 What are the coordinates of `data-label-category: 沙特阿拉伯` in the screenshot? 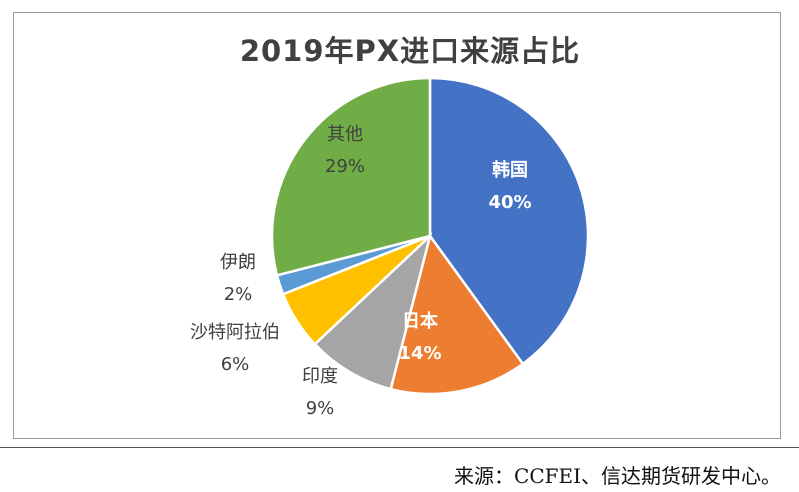 It's located at (235, 332).